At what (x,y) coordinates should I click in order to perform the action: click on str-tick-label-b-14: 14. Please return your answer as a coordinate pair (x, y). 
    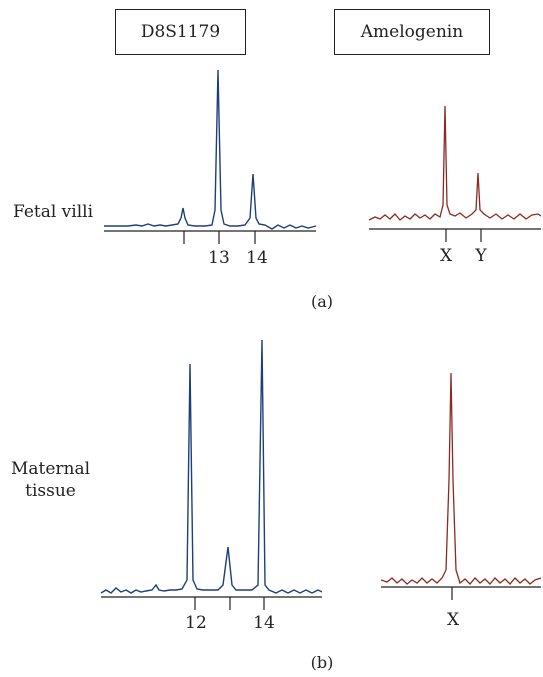
    Looking at the image, I should click on (264, 623).